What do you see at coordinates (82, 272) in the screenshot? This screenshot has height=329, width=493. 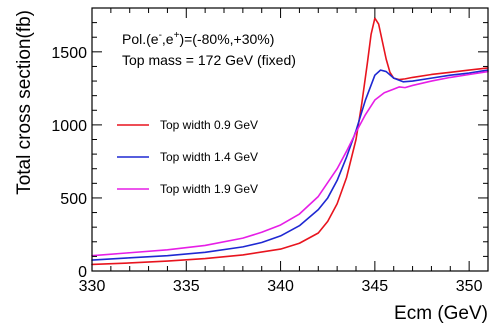 I see `y-tick-label: 0` at bounding box center [82, 272].